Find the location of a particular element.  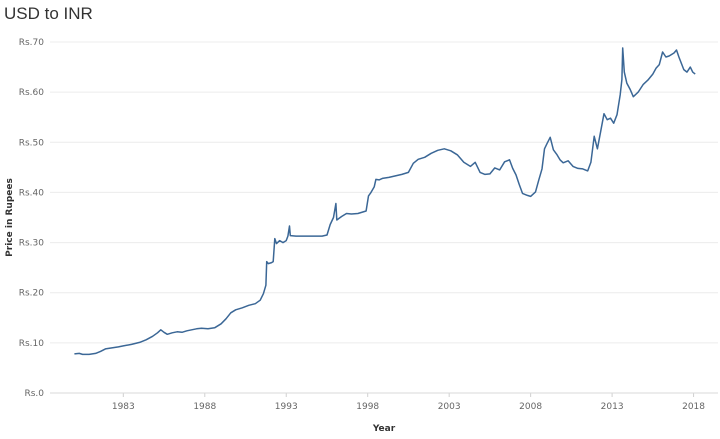

y-tick-label: Rs.10 is located at coordinates (32, 344).